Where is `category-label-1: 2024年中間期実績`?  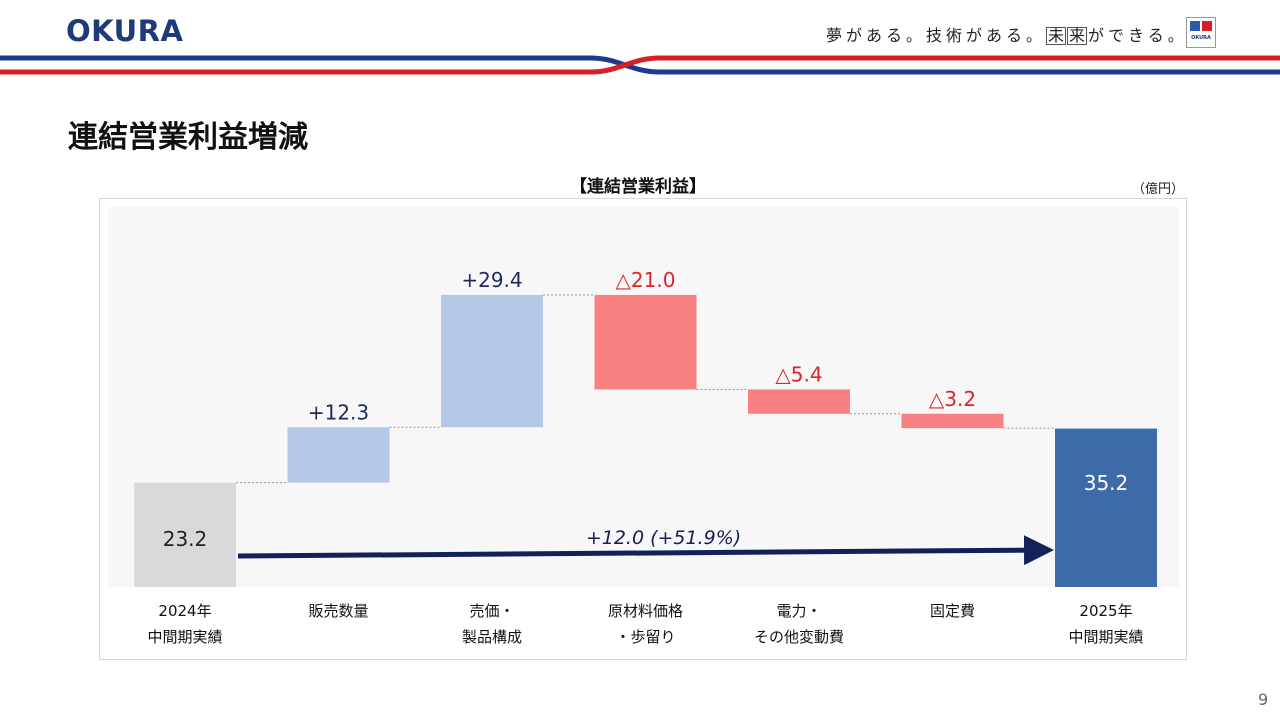 category-label-1: 2024年中間期実績 is located at coordinates (185, 624).